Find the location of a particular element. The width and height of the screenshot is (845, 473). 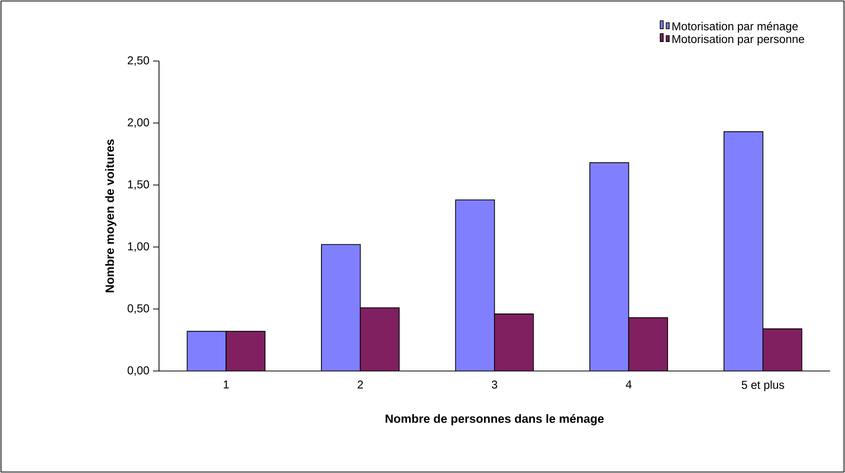

x-tick-label: 2 is located at coordinates (360, 384).